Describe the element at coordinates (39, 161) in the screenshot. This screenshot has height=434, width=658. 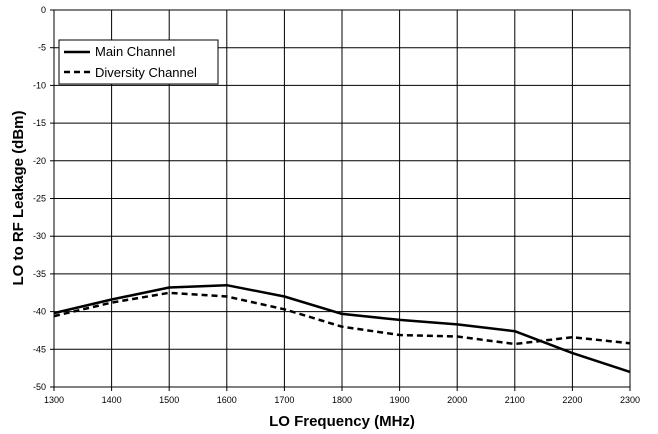
I see `y-tick-label: -20` at that location.